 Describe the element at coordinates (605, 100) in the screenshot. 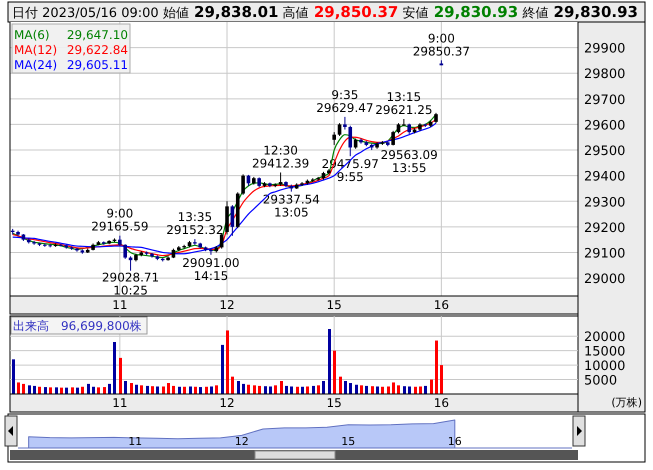

I see `y-tick-label: 29700` at that location.